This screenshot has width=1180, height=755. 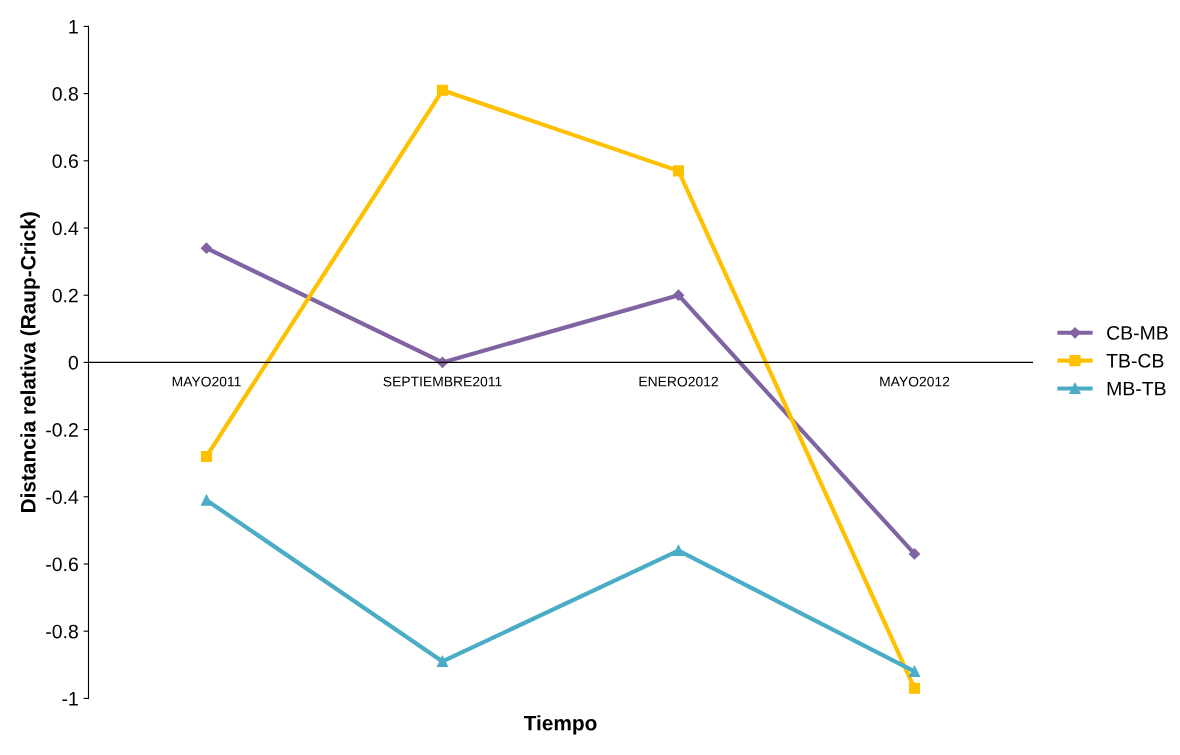 I want to click on y-tick-label: 0.4, so click(x=65, y=228).